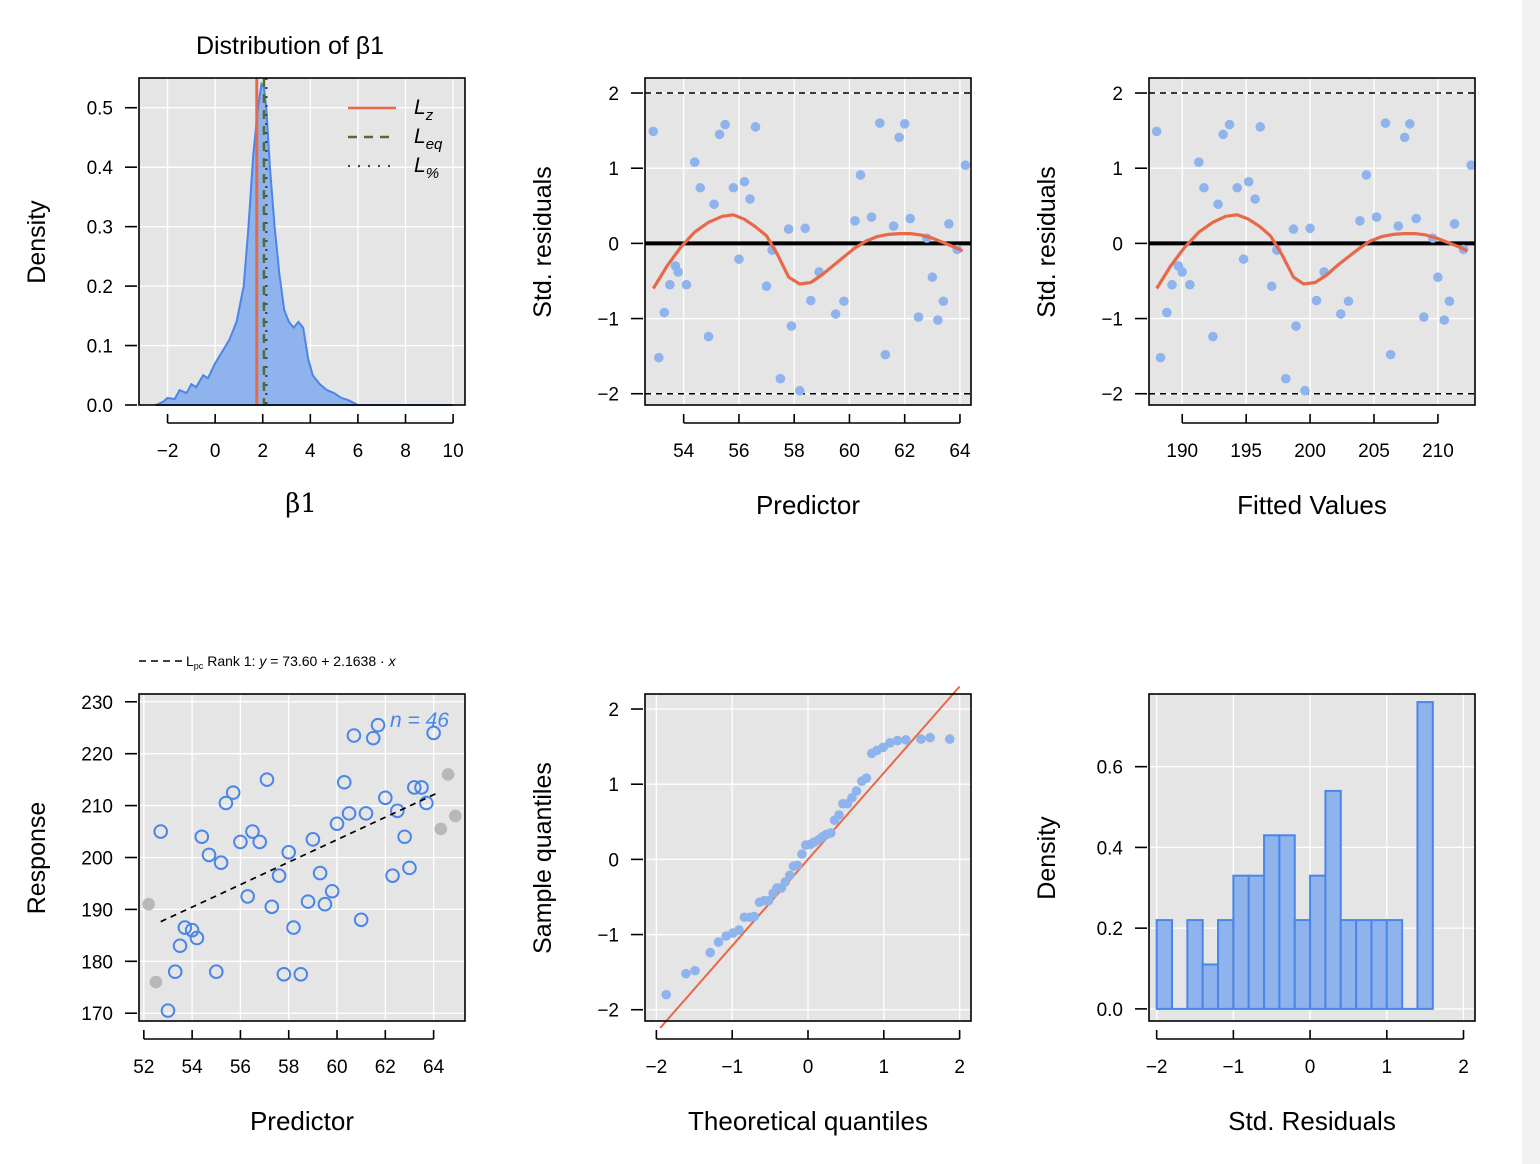 This screenshot has height=1164, width=1540. I want to click on p4-xtick-label: 58, so click(288, 1067).